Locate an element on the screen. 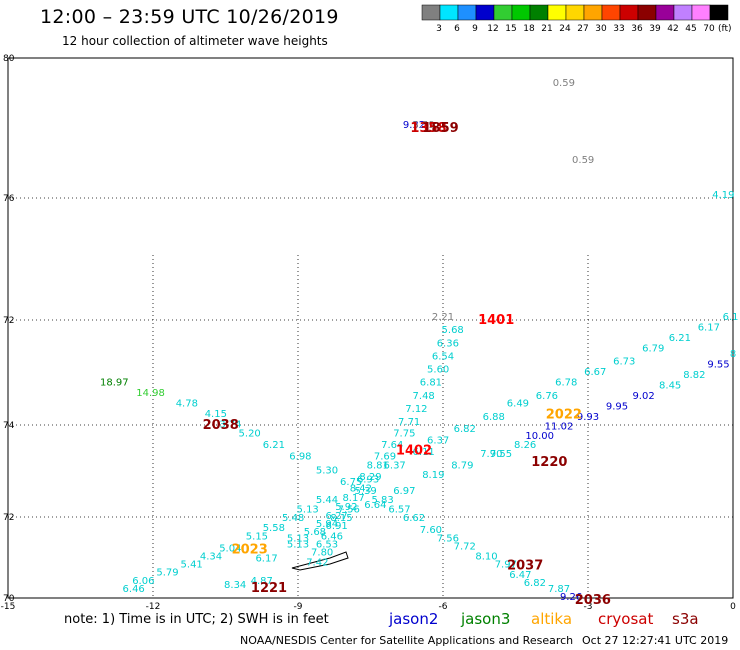 The height and width of the screenshot is (650, 740). wave-height-value: 9.95 is located at coordinates (617, 406).